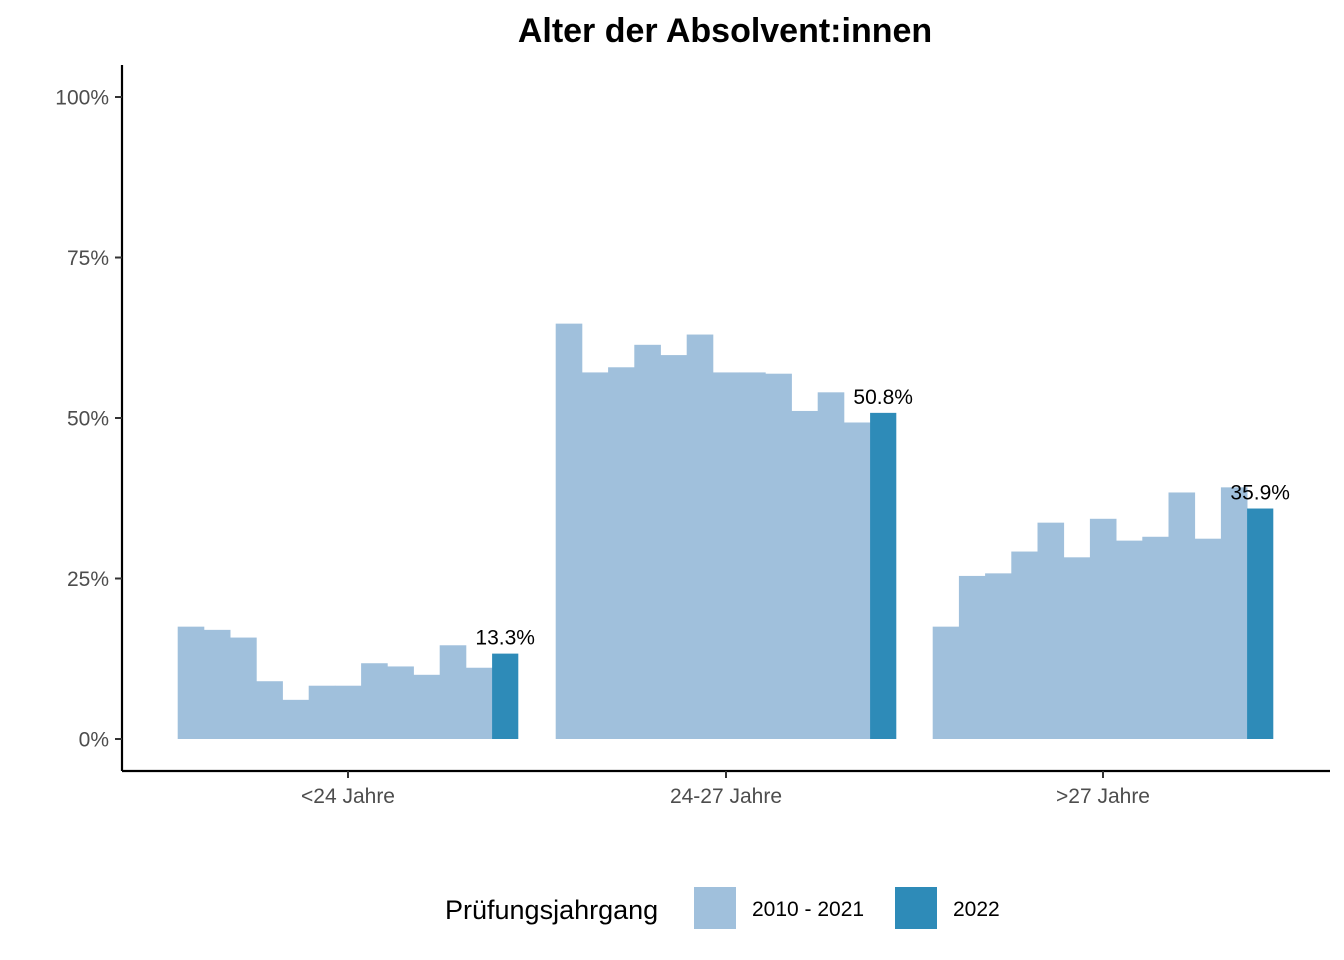 This screenshot has height=960, width=1344. I want to click on x-tick-label: <24 Jahre, so click(348, 796).